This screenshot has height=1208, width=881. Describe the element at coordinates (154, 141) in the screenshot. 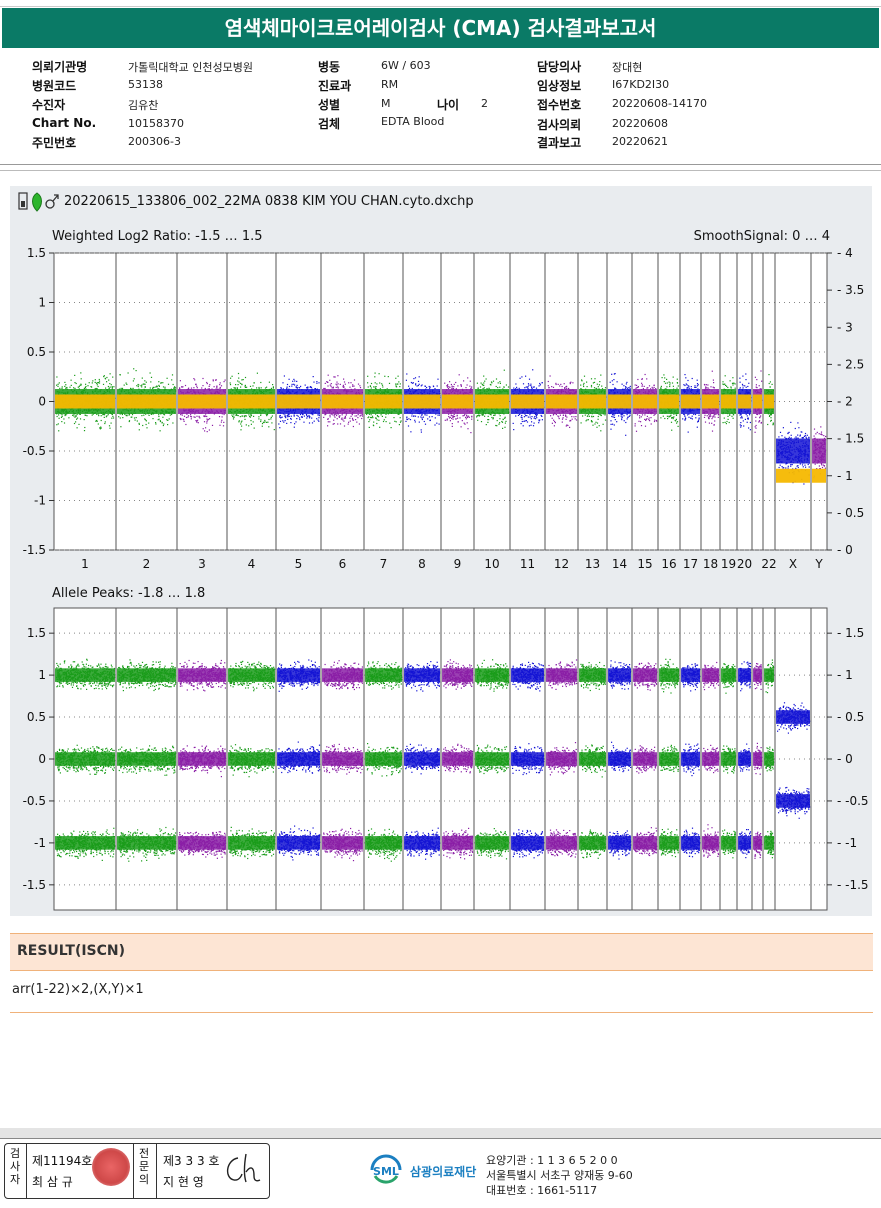

I see `value-resident-no: 200306-3` at that location.